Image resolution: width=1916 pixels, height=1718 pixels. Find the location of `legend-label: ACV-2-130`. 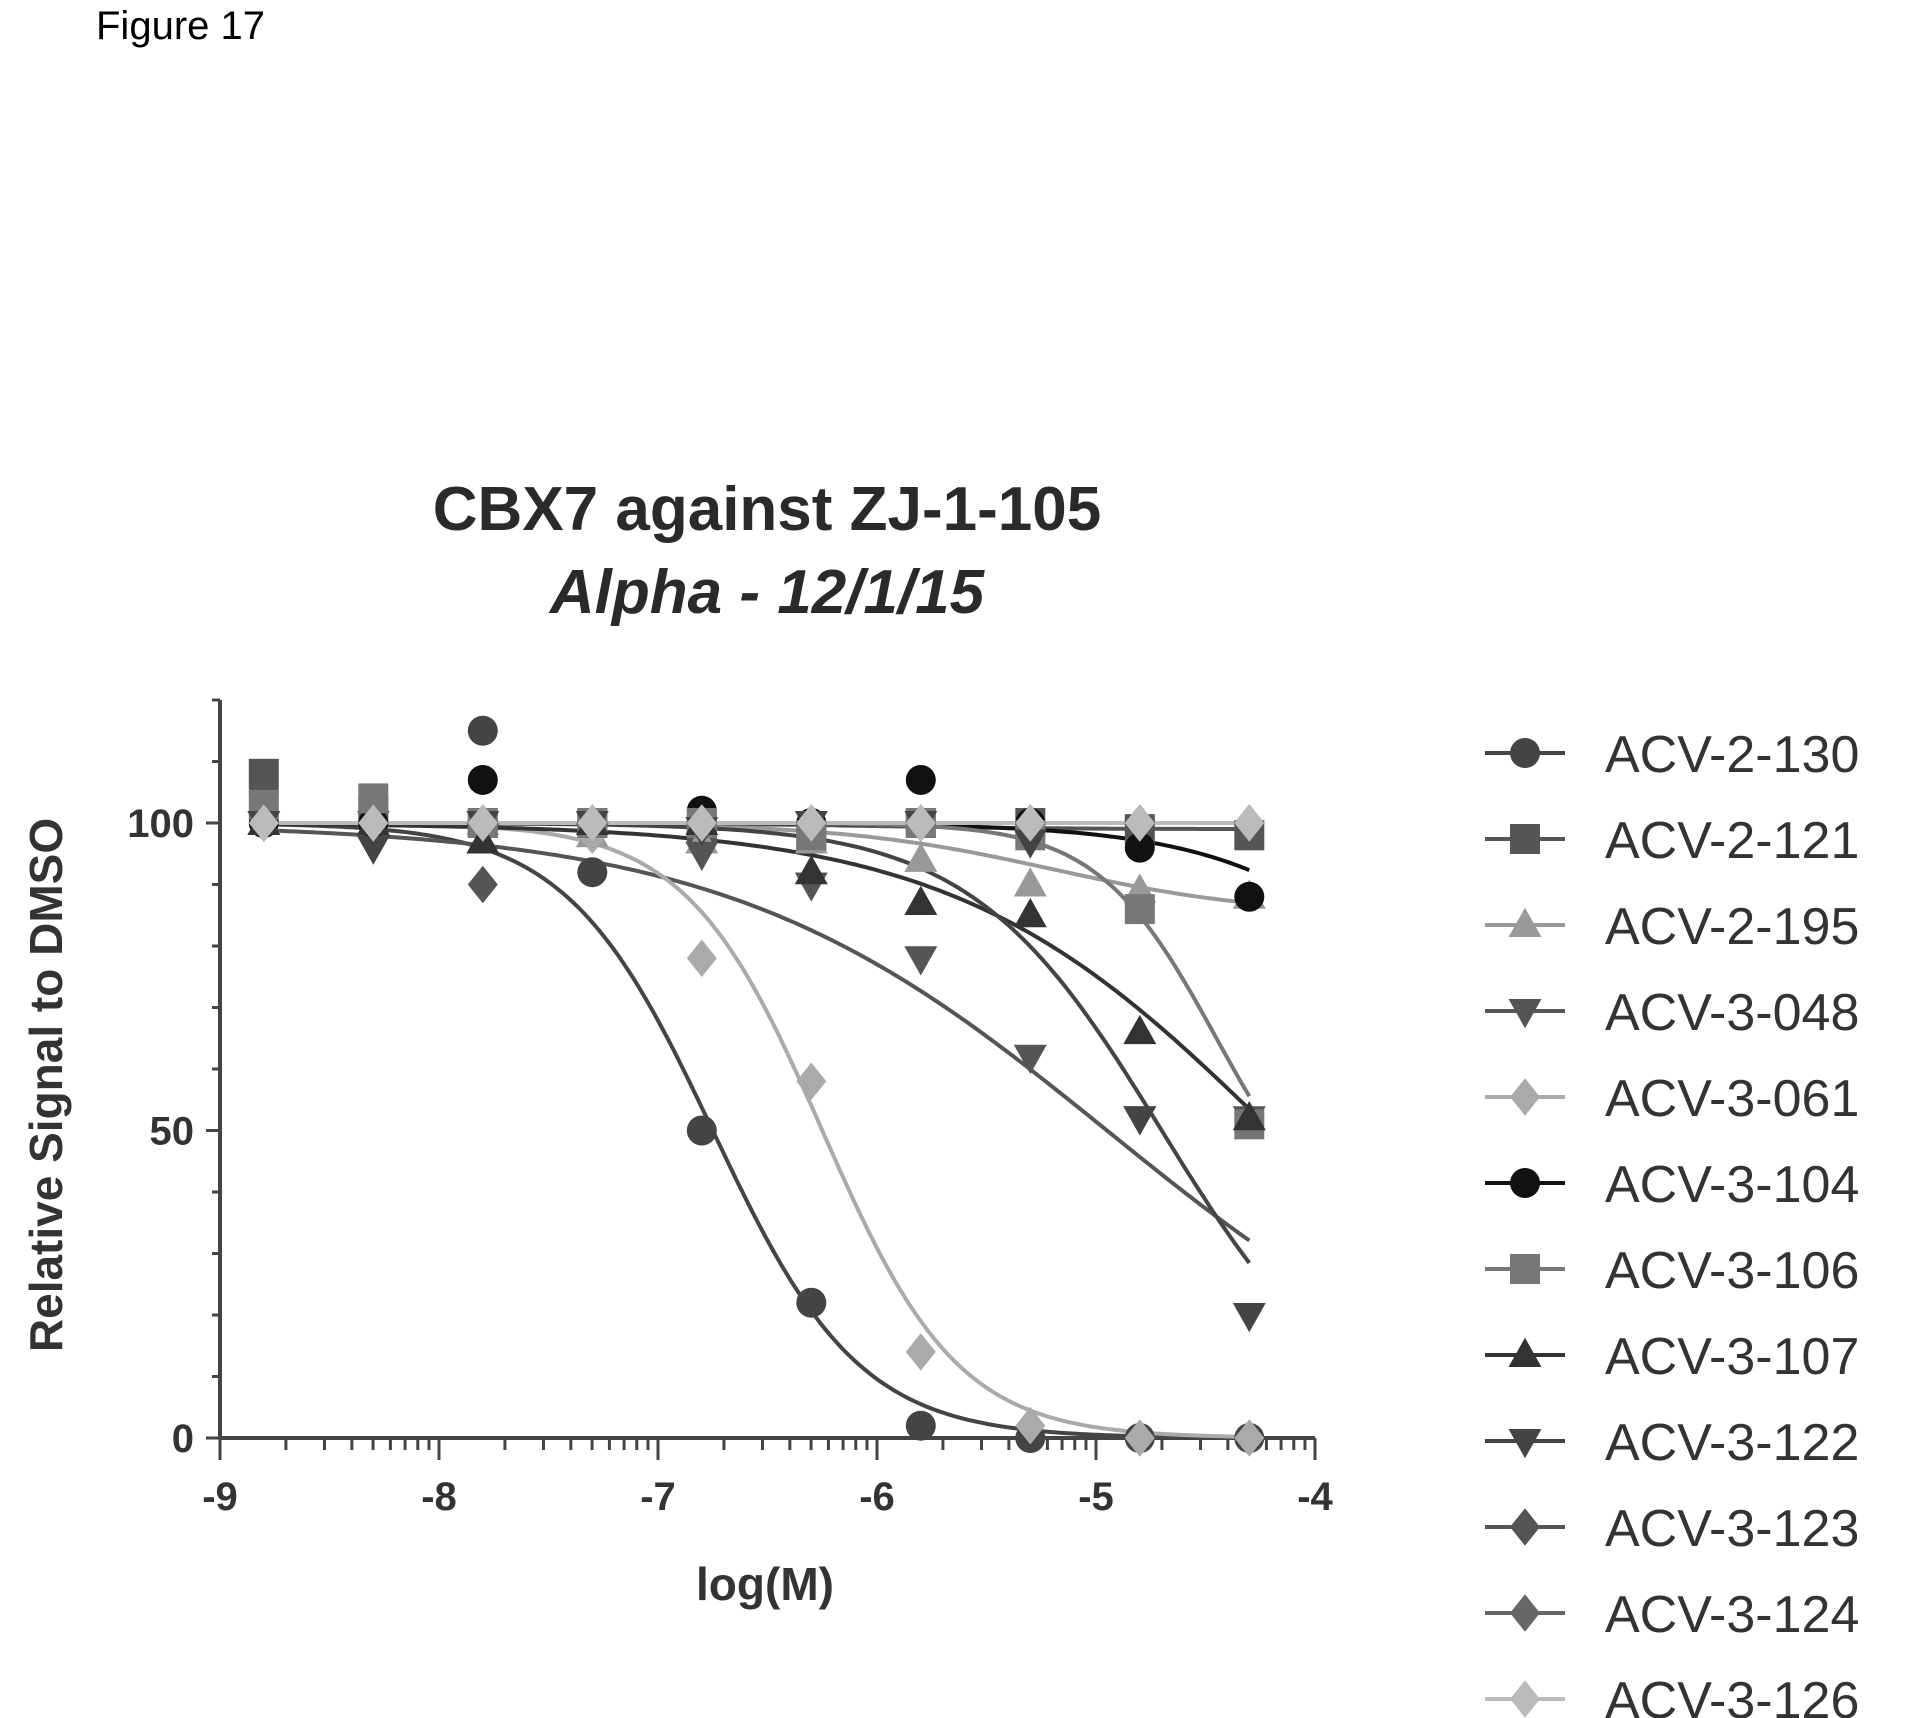

legend-label: ACV-2-130 is located at coordinates (1732, 755).